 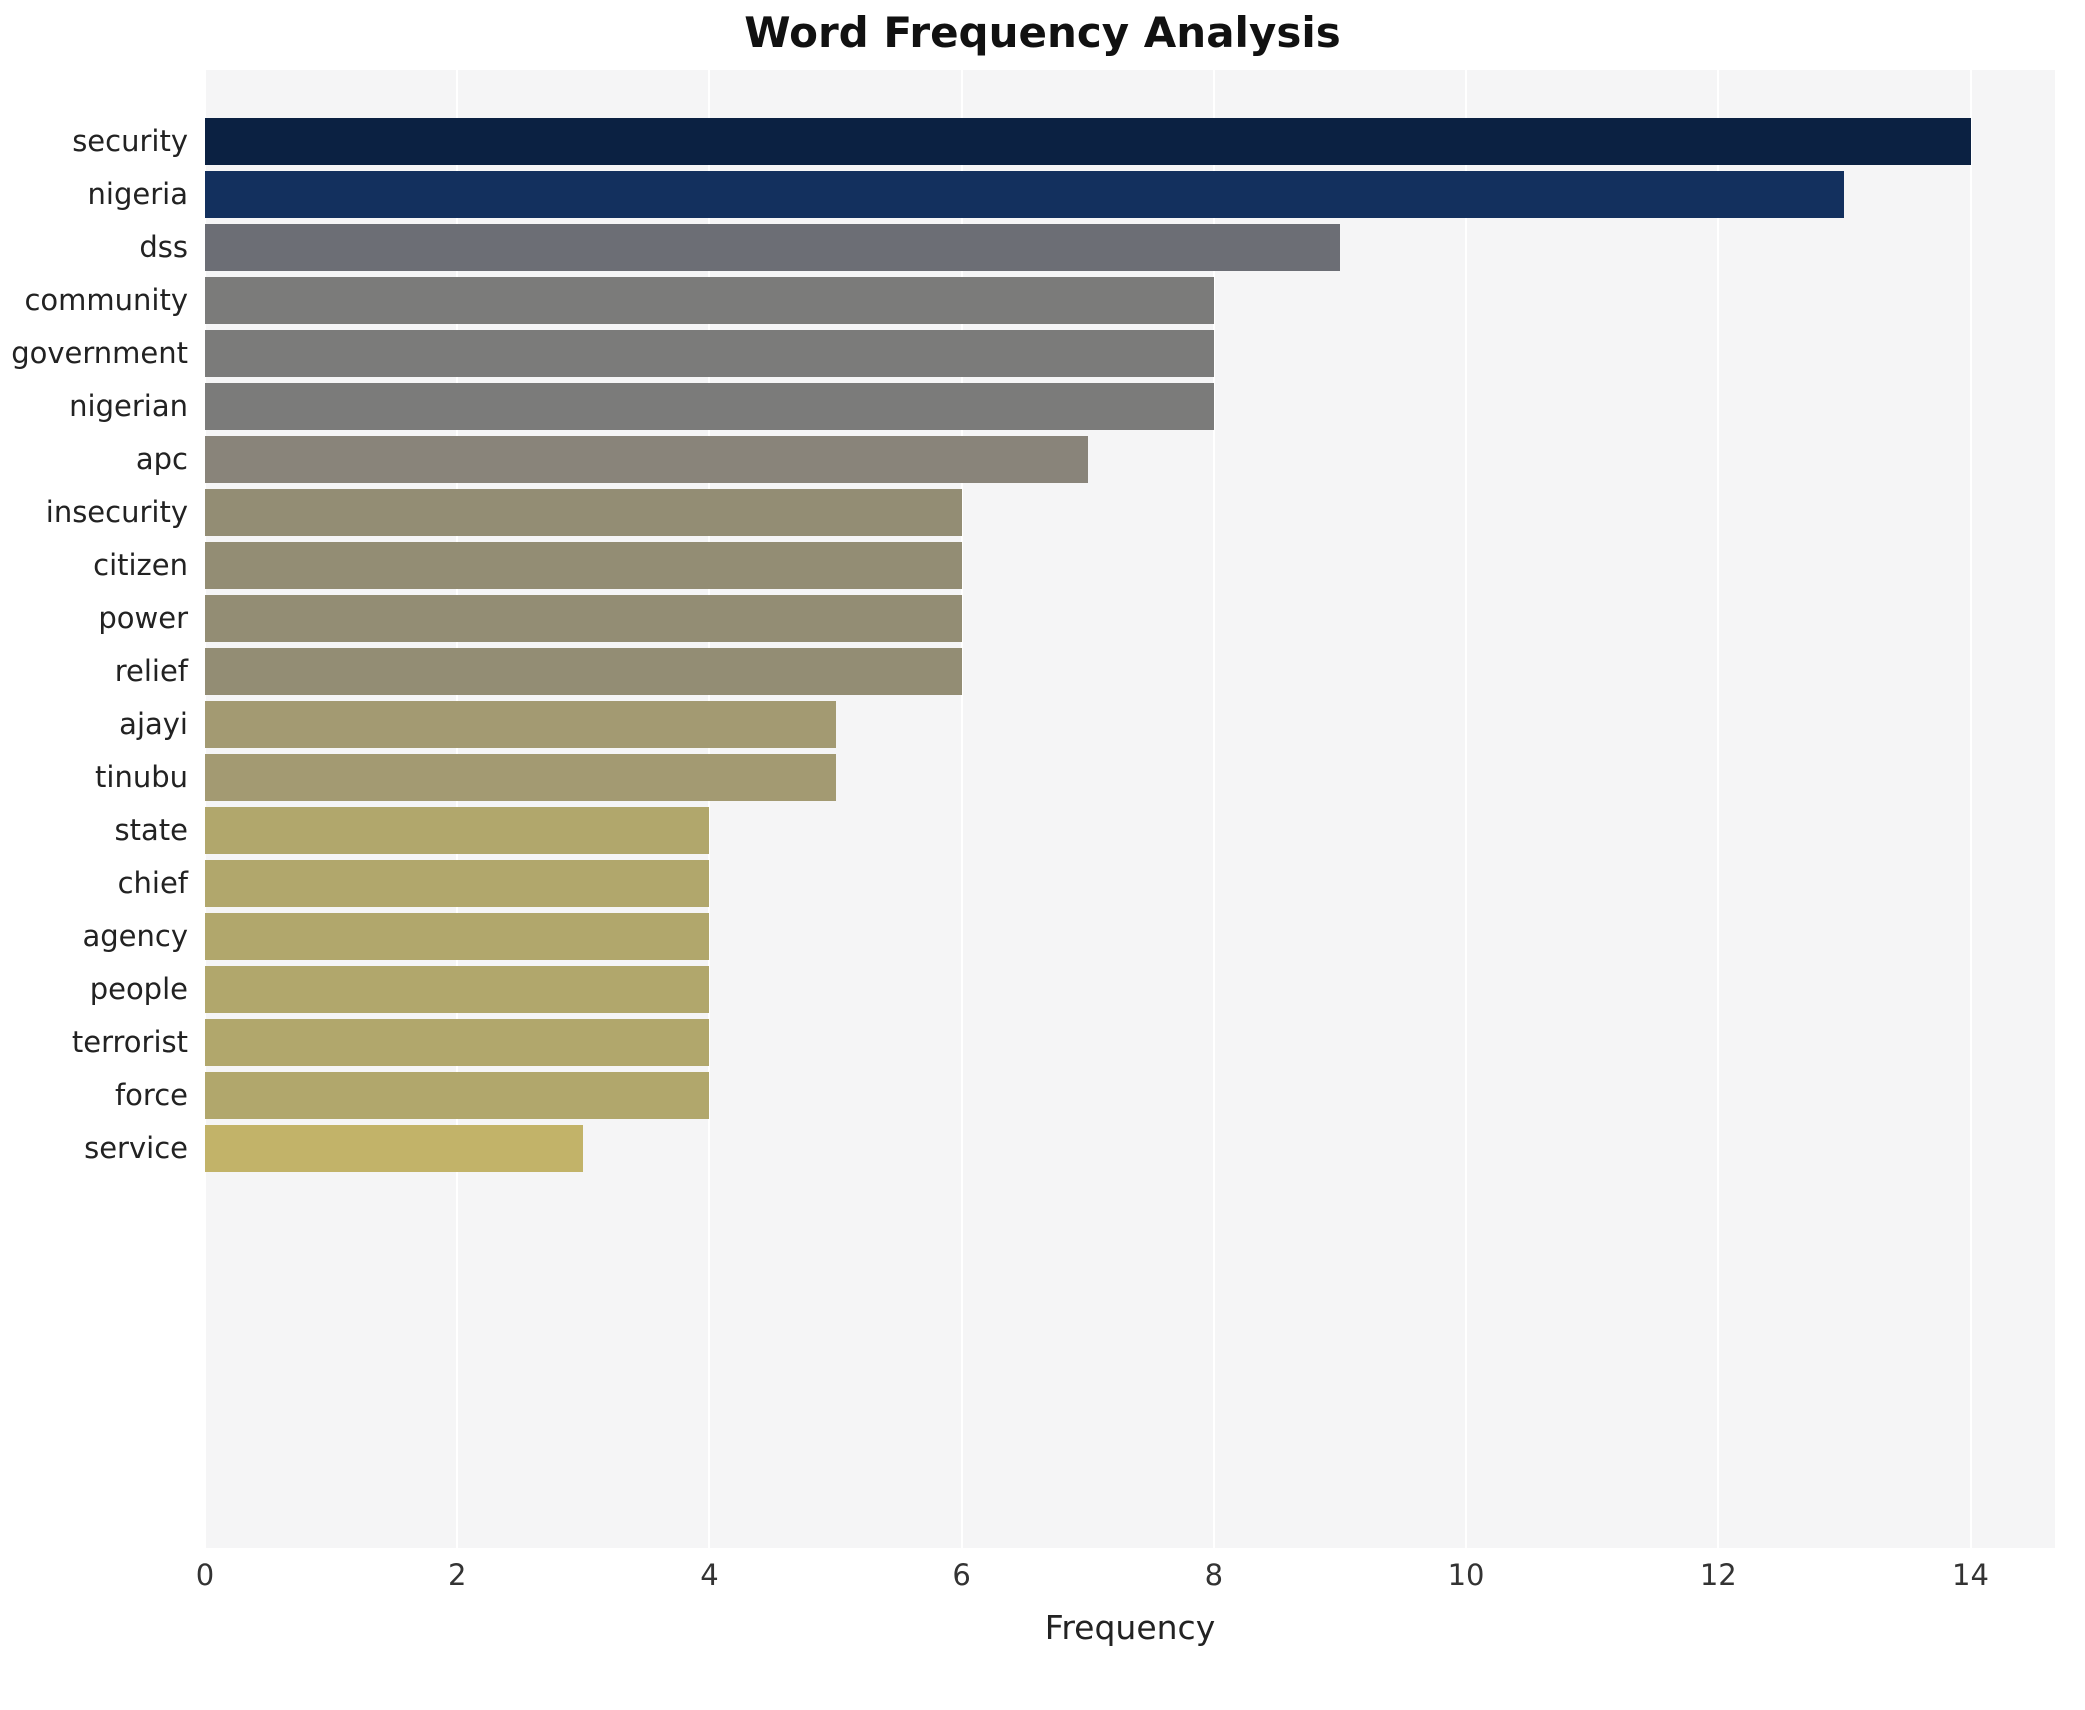 What do you see at coordinates (1042, 830) in the screenshot?
I see `bar-row: state` at bounding box center [1042, 830].